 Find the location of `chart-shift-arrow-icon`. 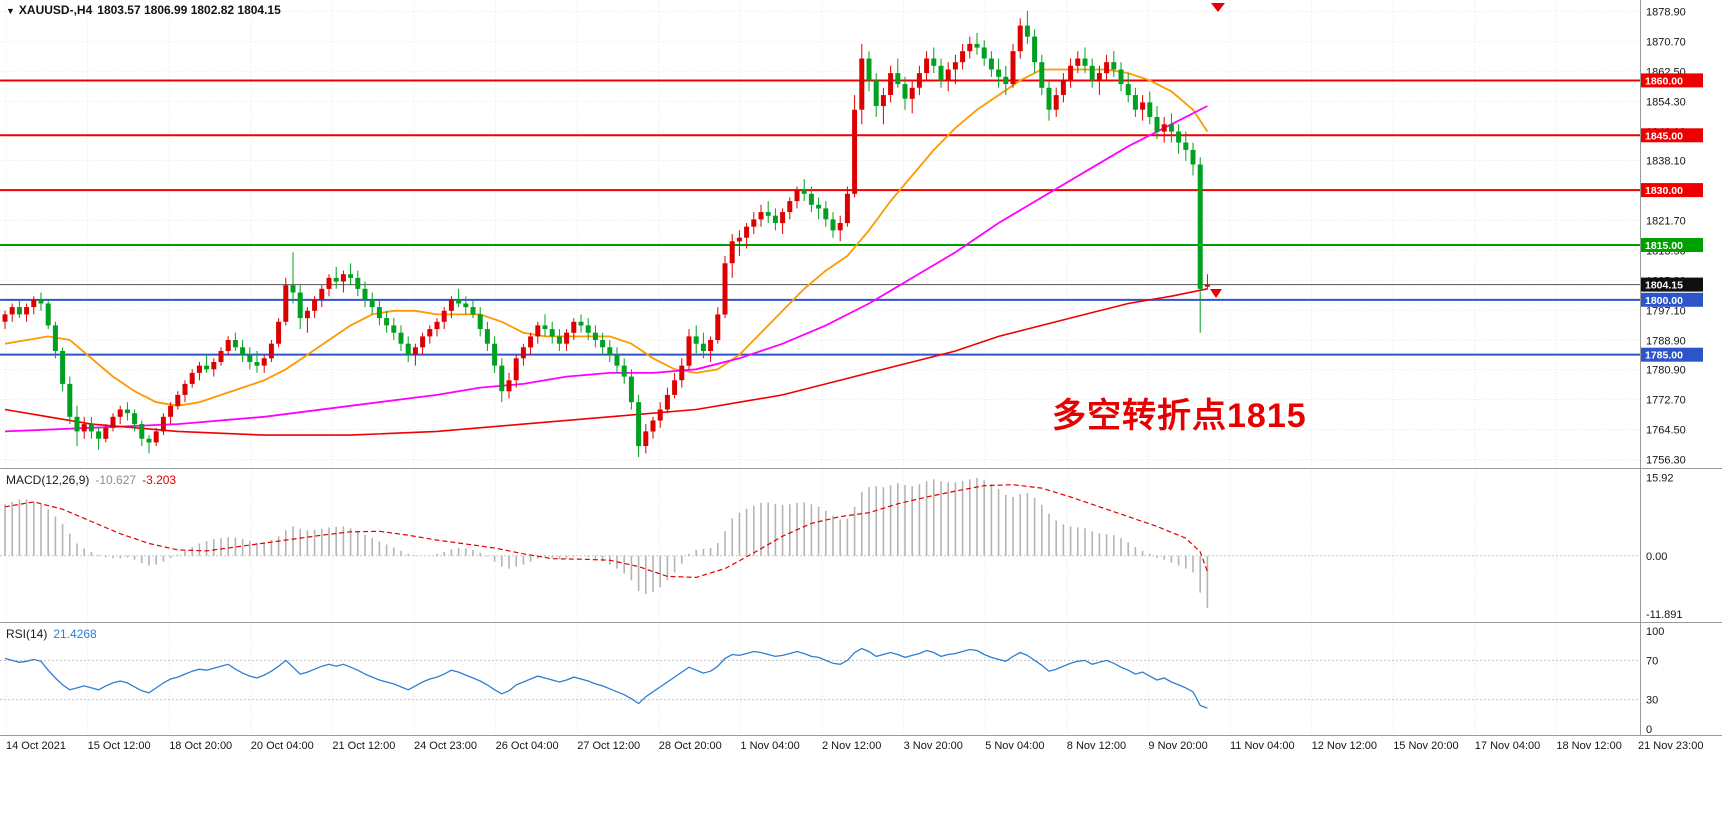

chart-shift-arrow-icon is located at coordinates (1218, 7).